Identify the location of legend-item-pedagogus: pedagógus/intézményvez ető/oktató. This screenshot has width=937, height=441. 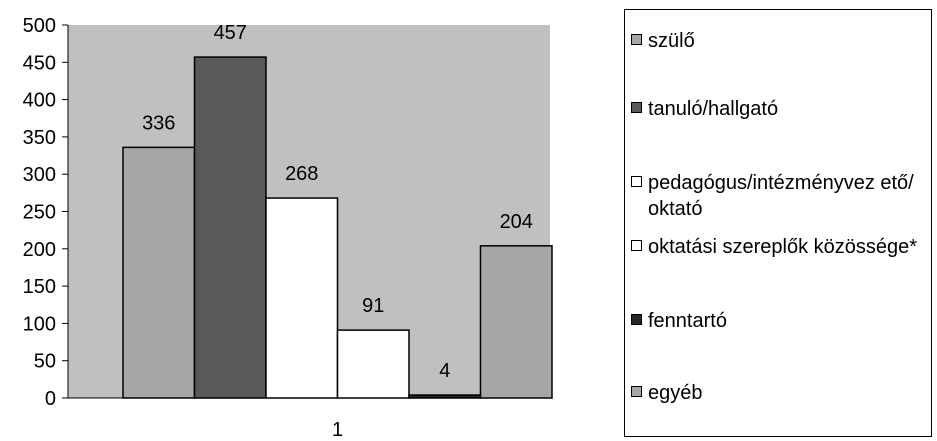
(781, 196).